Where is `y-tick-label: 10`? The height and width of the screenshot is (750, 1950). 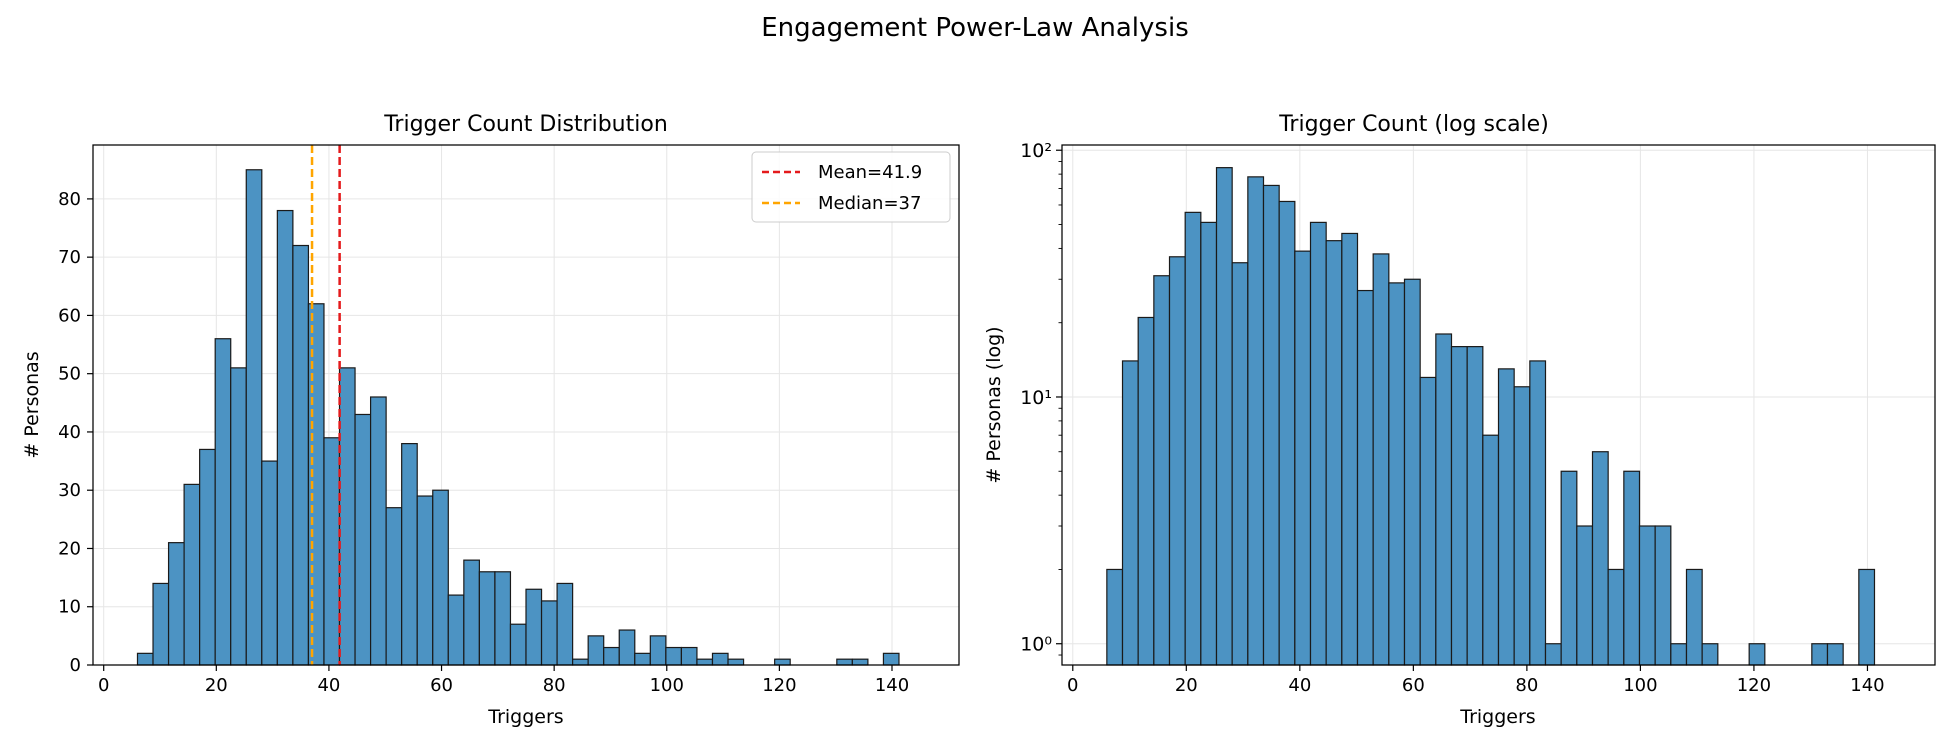 y-tick-label: 10 is located at coordinates (69, 607).